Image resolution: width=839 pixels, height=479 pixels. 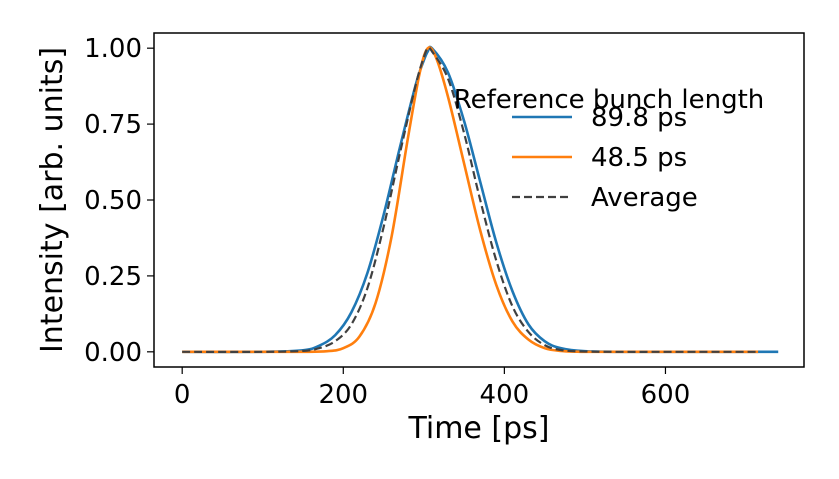 What do you see at coordinates (113, 201) in the screenshot?
I see `y-tick-label: 0.50` at bounding box center [113, 201].